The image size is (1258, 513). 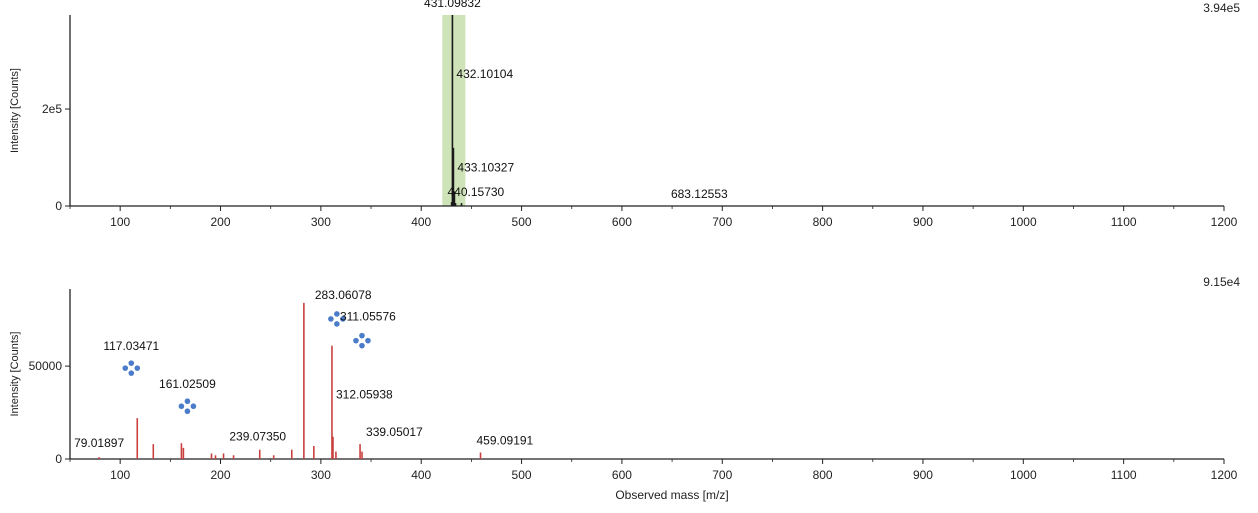 I want to click on max-intensity-label: 3.94e5, so click(x=1221, y=8).